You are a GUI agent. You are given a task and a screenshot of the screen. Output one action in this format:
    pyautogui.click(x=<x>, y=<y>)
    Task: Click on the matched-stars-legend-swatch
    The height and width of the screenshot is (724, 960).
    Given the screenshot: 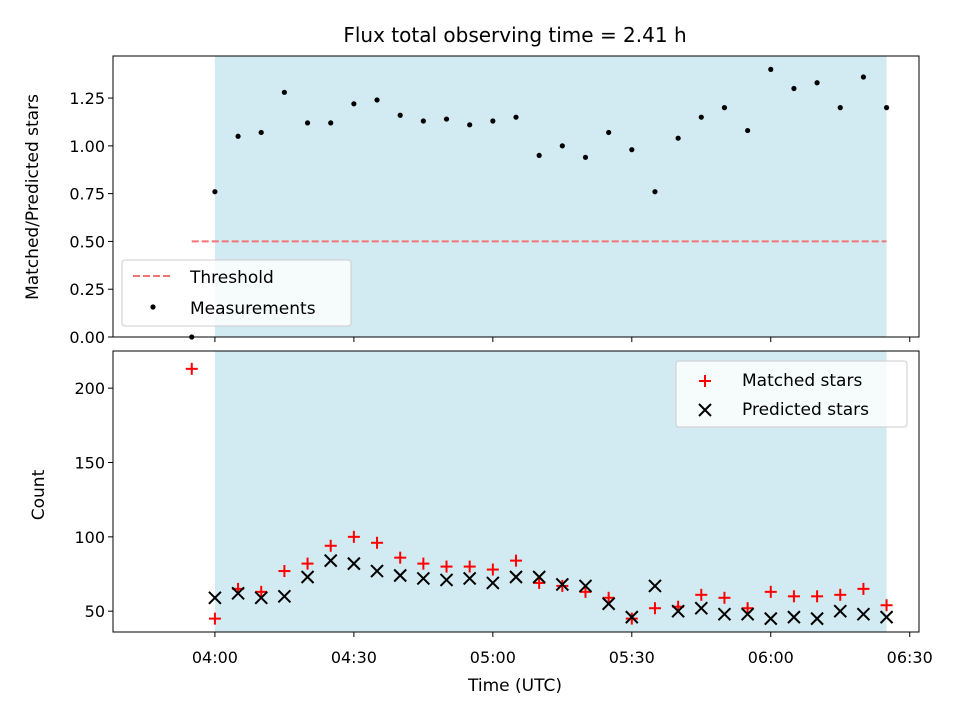 What is the action you would take?
    pyautogui.click(x=705, y=381)
    